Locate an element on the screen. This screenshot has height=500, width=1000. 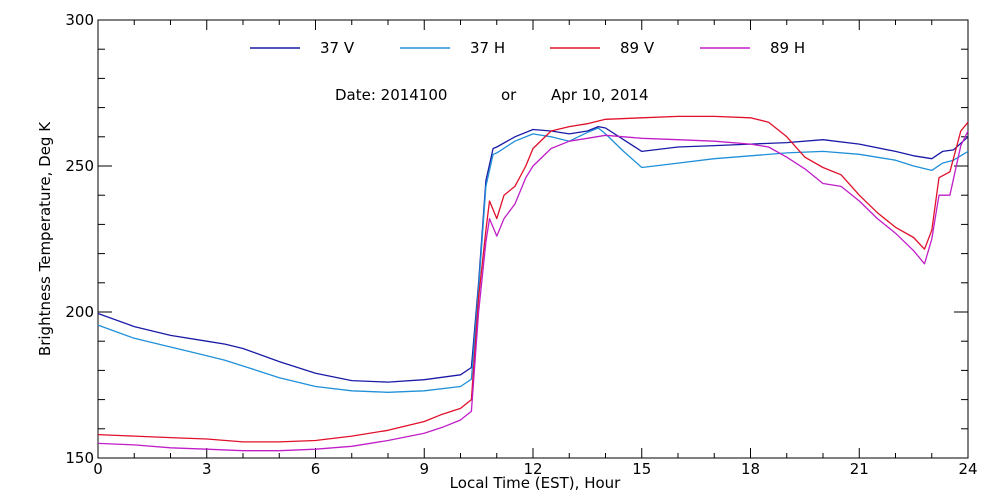
y-tick-label: 250 is located at coordinates (79, 166).